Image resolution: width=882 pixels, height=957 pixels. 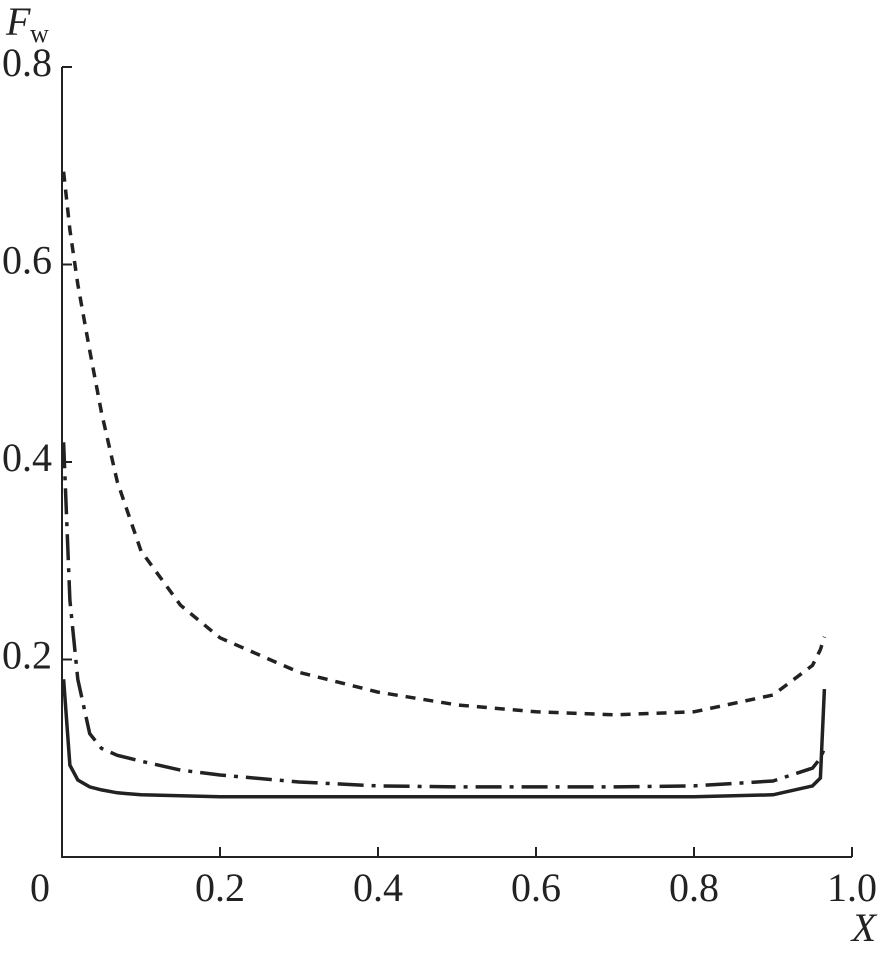 What do you see at coordinates (39, 33) in the screenshot?
I see `y-axis-label-subscript: w` at bounding box center [39, 33].